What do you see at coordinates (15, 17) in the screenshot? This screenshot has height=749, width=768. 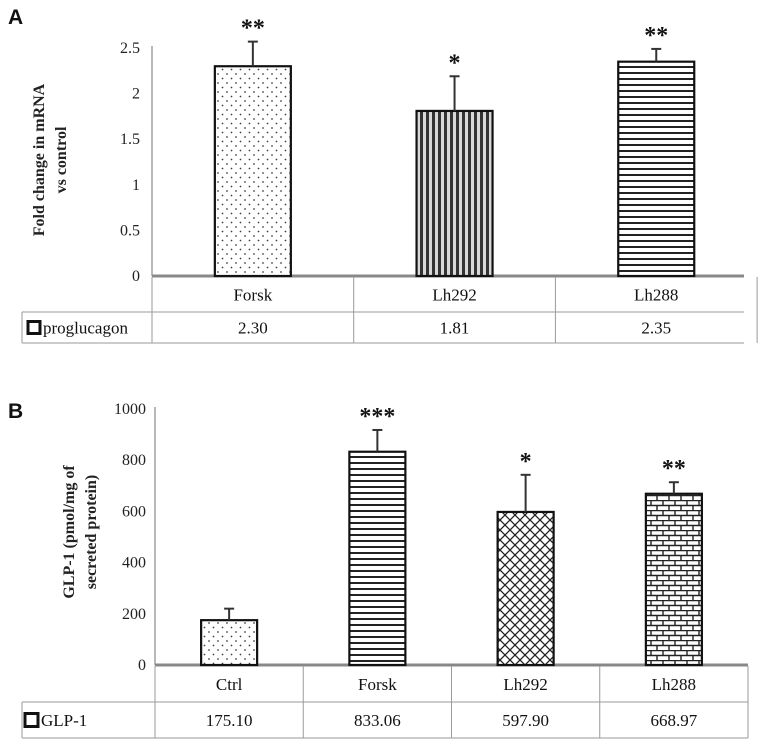 I see `panel-letter: A` at bounding box center [15, 17].